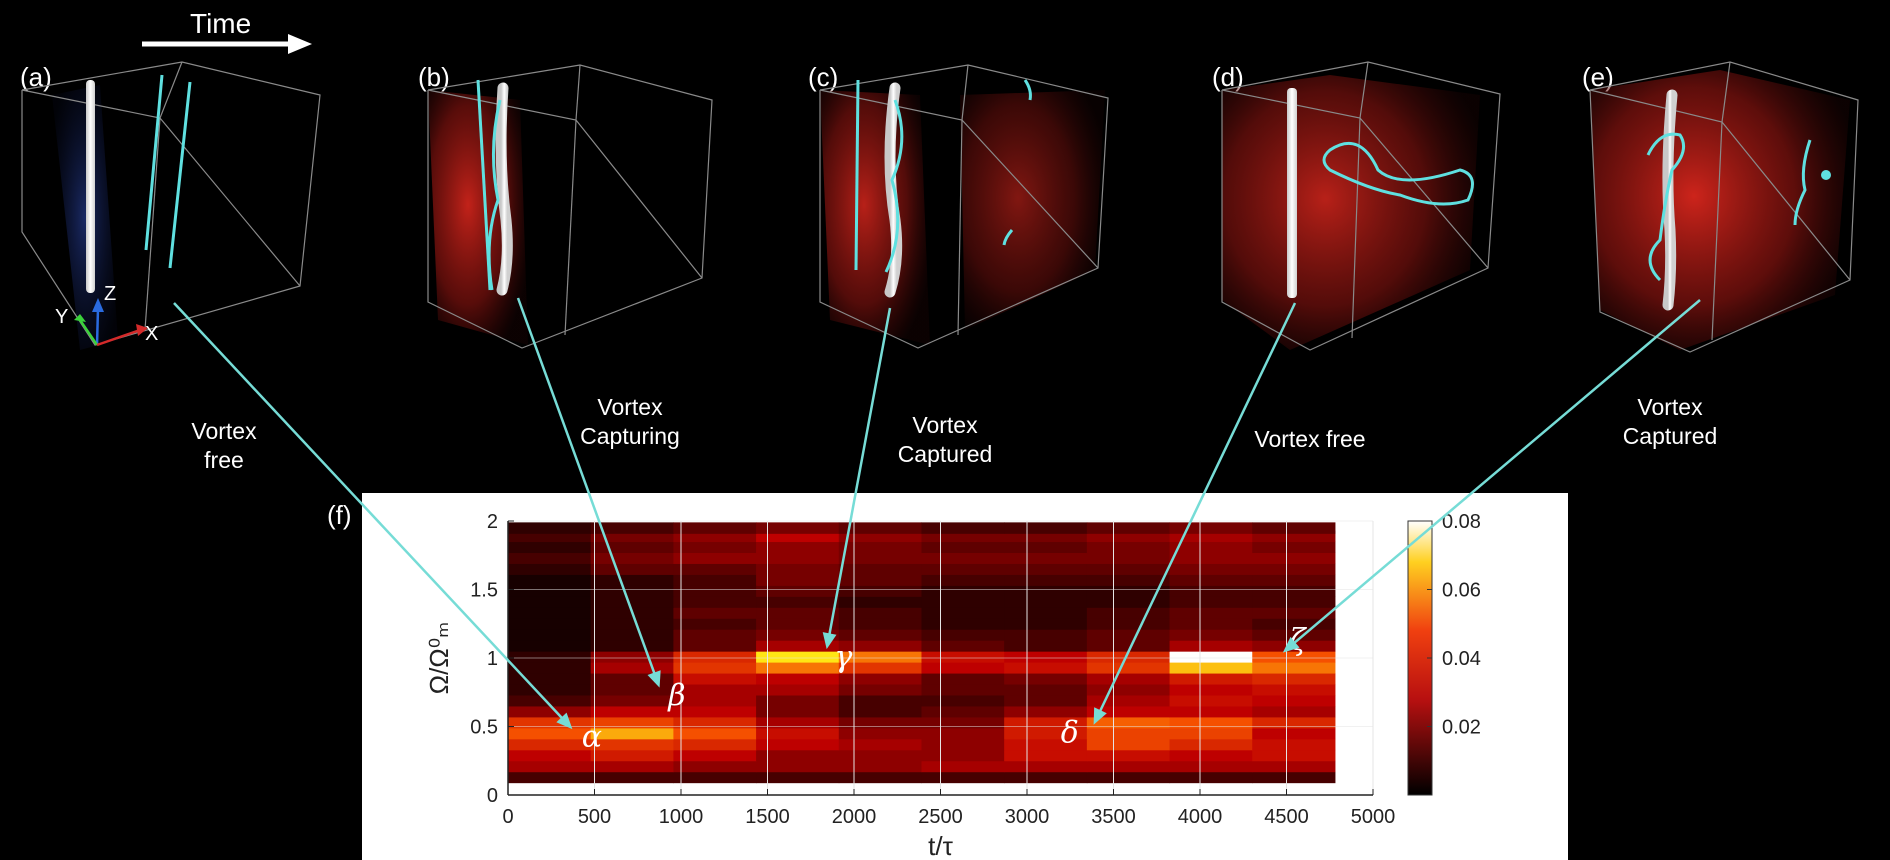 The image size is (1890, 860). What do you see at coordinates (894, 186) in the screenshot?
I see `vortex-line-c2` at bounding box center [894, 186].